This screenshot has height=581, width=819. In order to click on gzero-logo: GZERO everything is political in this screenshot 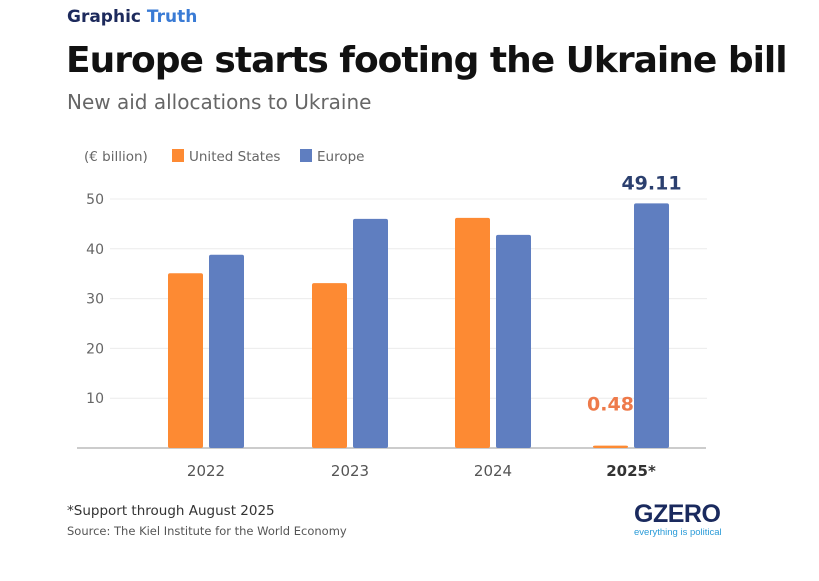, I will do `click(678, 519)`.